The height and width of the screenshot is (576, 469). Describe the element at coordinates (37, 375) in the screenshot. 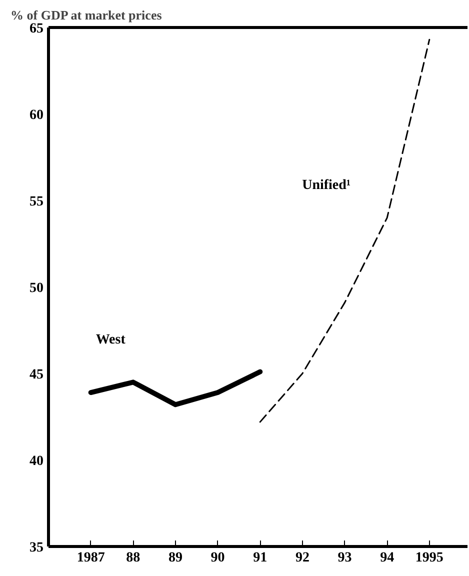

I see `y-tick-label: 45` at that location.